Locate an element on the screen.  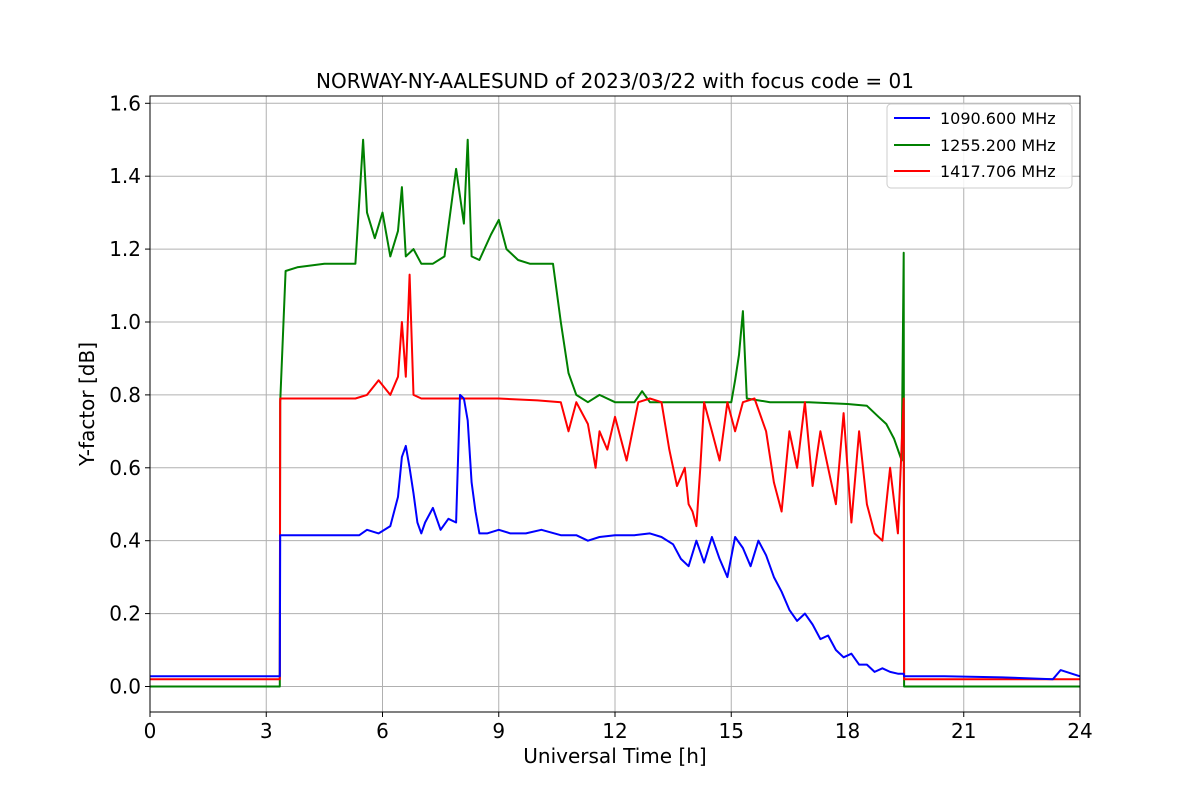
y-tick-label: 0.6 is located at coordinates (125, 468).